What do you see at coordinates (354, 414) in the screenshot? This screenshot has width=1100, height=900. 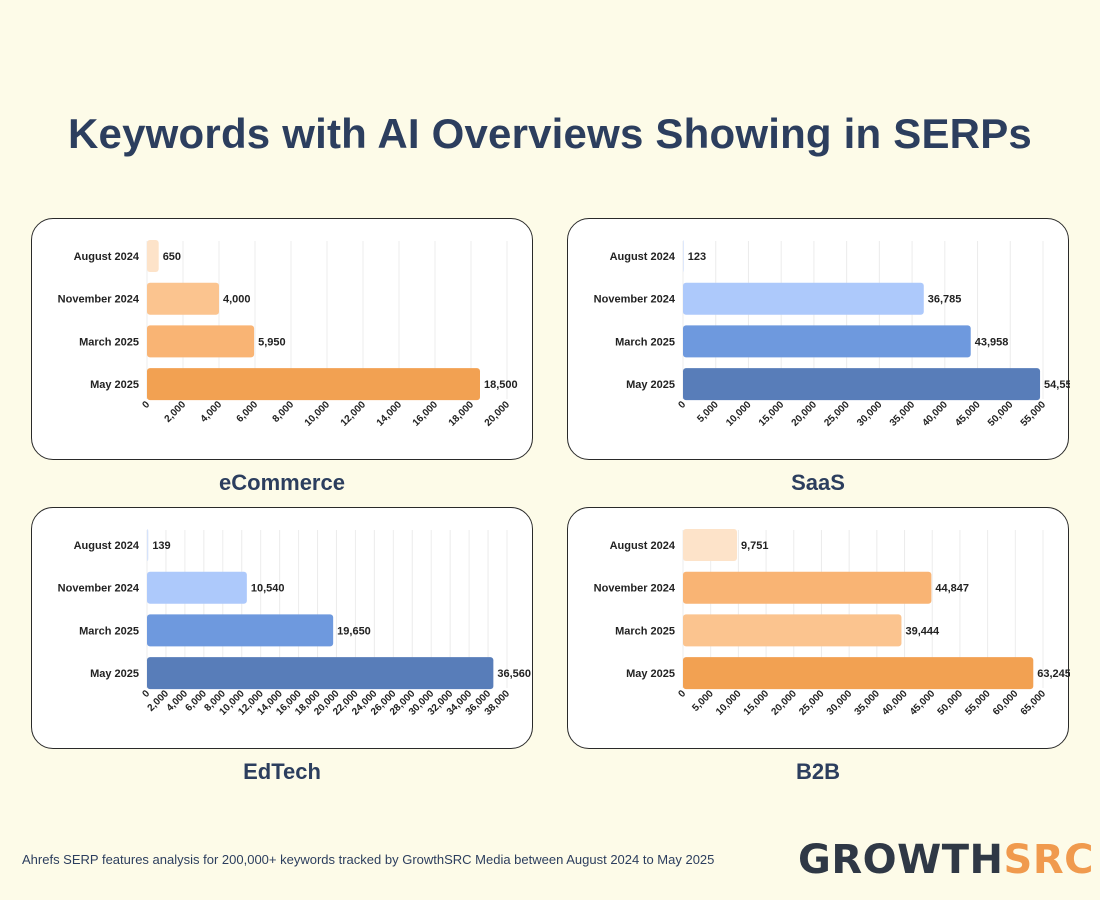 I see `x-tick-label: 12,000` at bounding box center [354, 414].